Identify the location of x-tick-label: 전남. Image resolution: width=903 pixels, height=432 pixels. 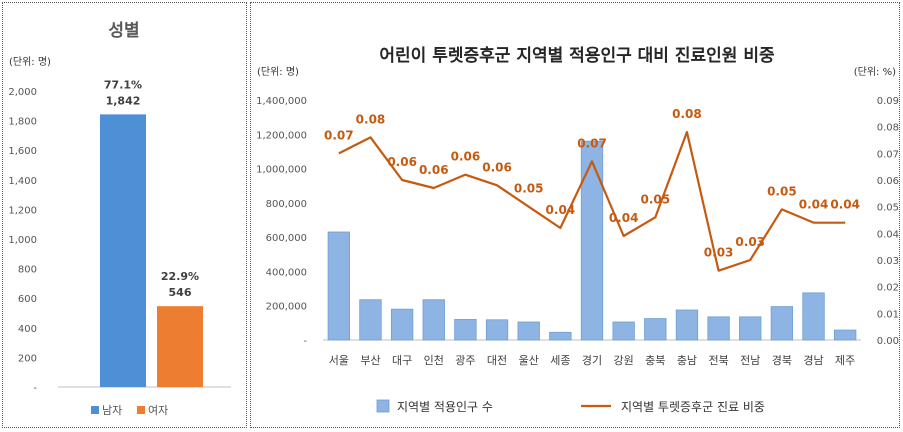
(750, 360).